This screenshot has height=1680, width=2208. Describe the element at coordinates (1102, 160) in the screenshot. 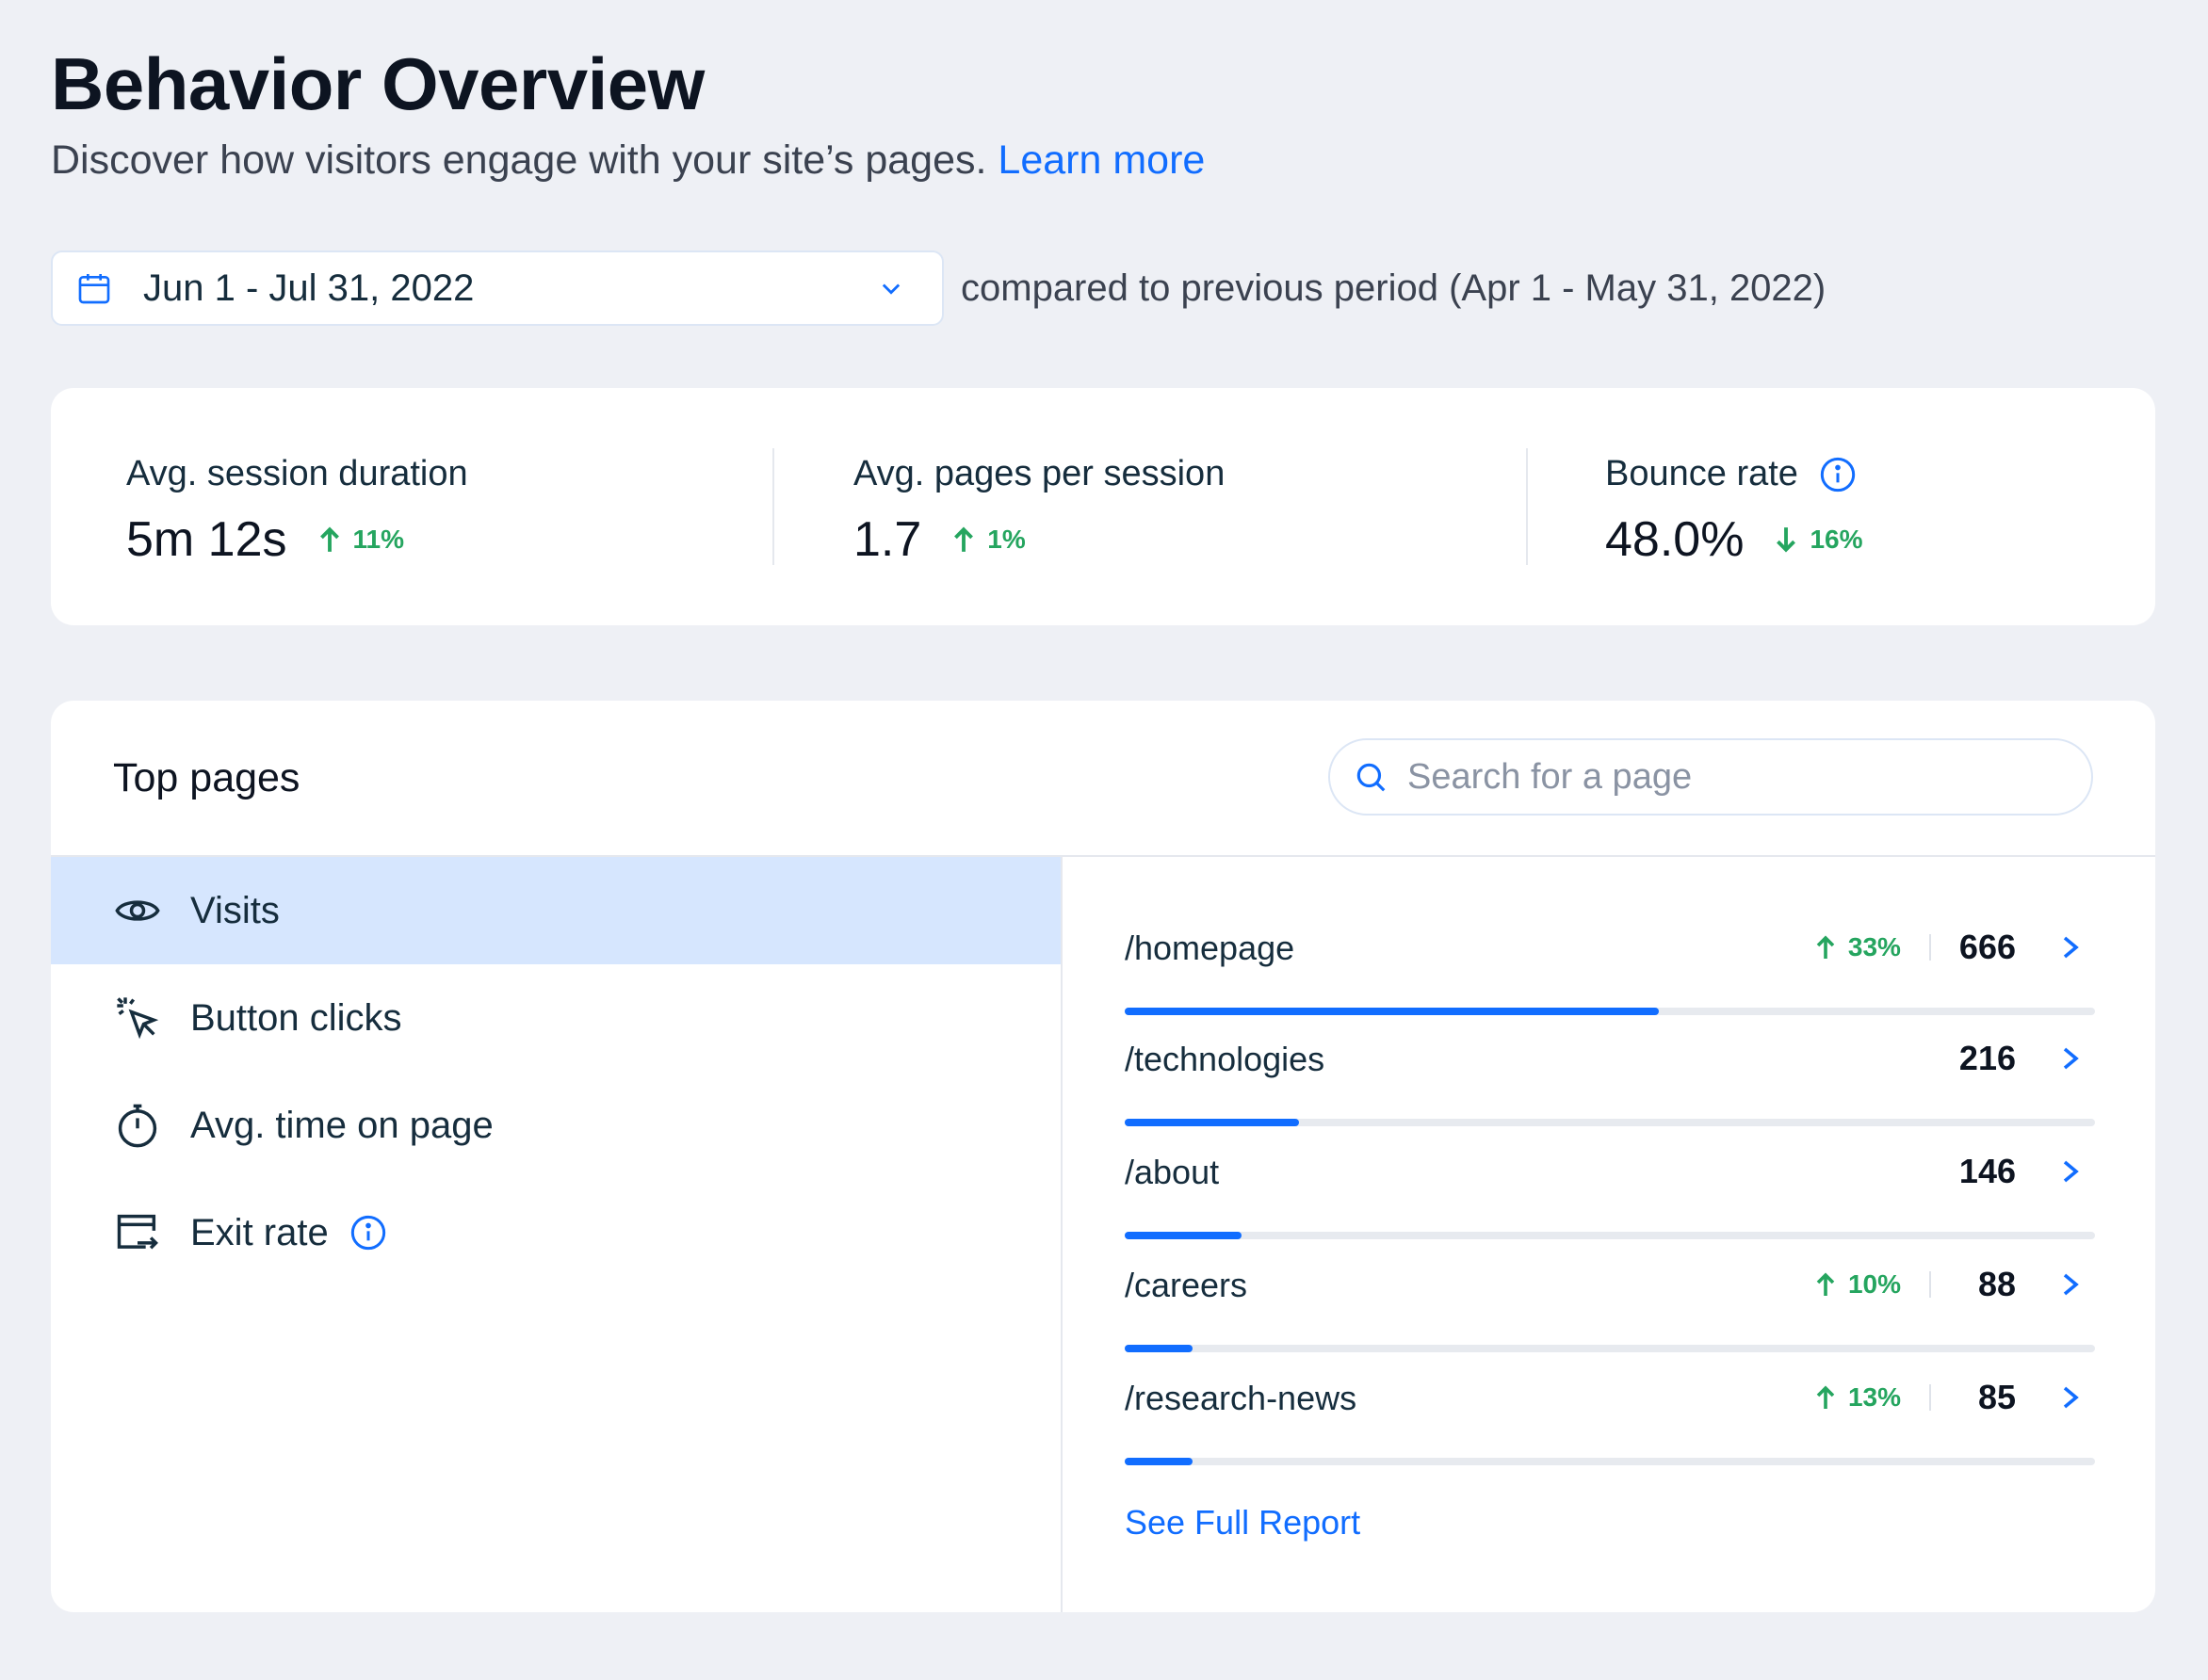

I see `learn-more-link: Learn more` at that location.